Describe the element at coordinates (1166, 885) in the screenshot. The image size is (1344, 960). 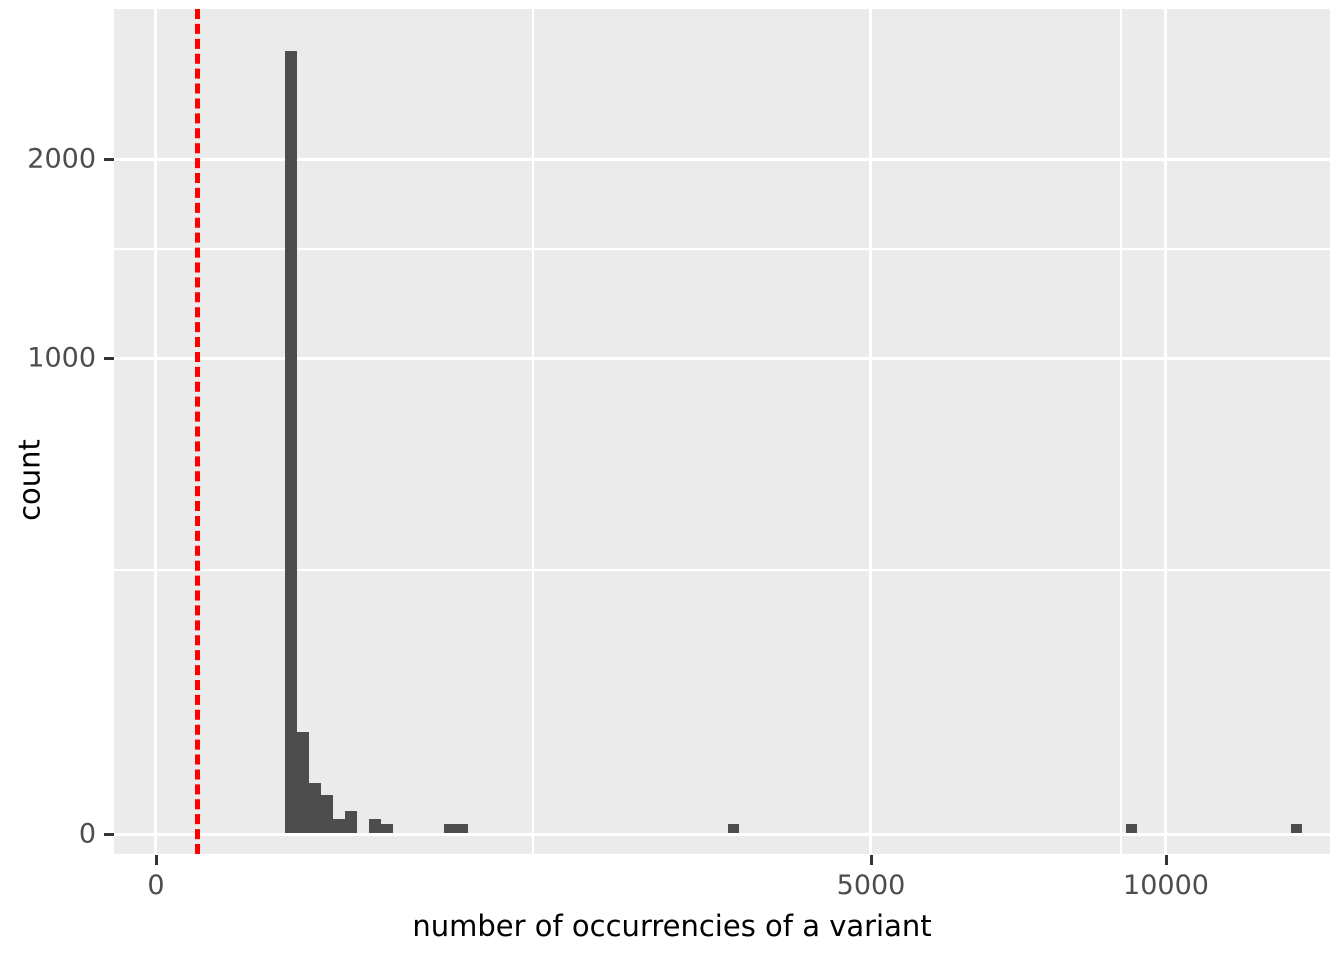
I see `x-tick-label-10000: 10000` at that location.